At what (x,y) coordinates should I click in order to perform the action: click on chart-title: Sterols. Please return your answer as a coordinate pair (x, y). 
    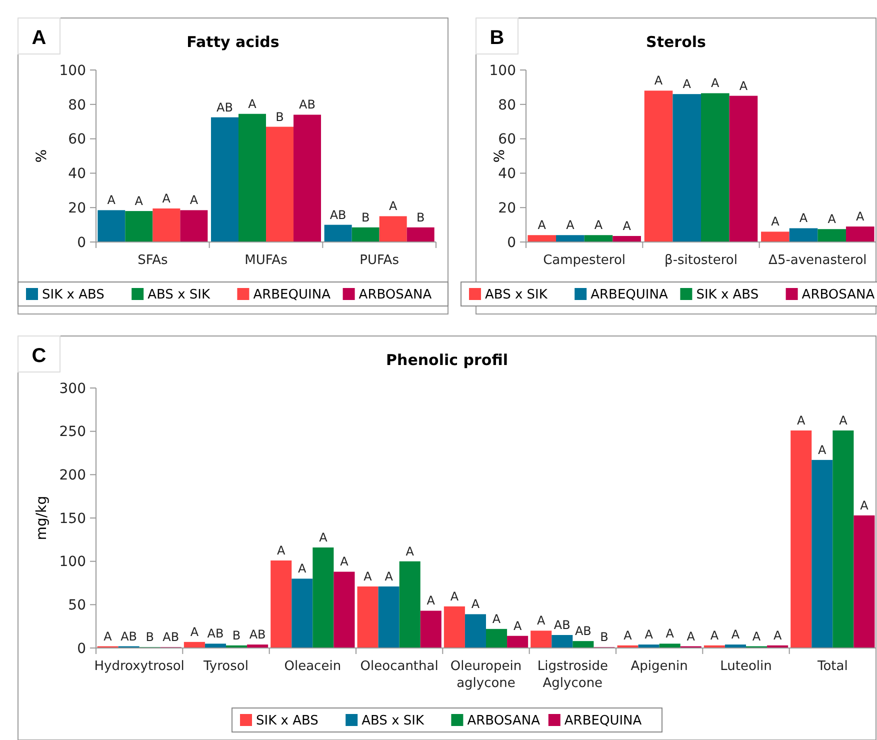
    Looking at the image, I should click on (676, 42).